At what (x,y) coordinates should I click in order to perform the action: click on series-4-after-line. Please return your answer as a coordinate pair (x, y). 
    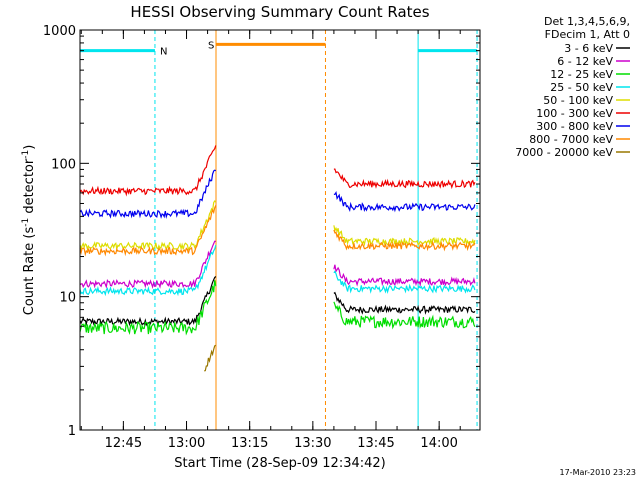
    Looking at the image, I should click on (404, 282).